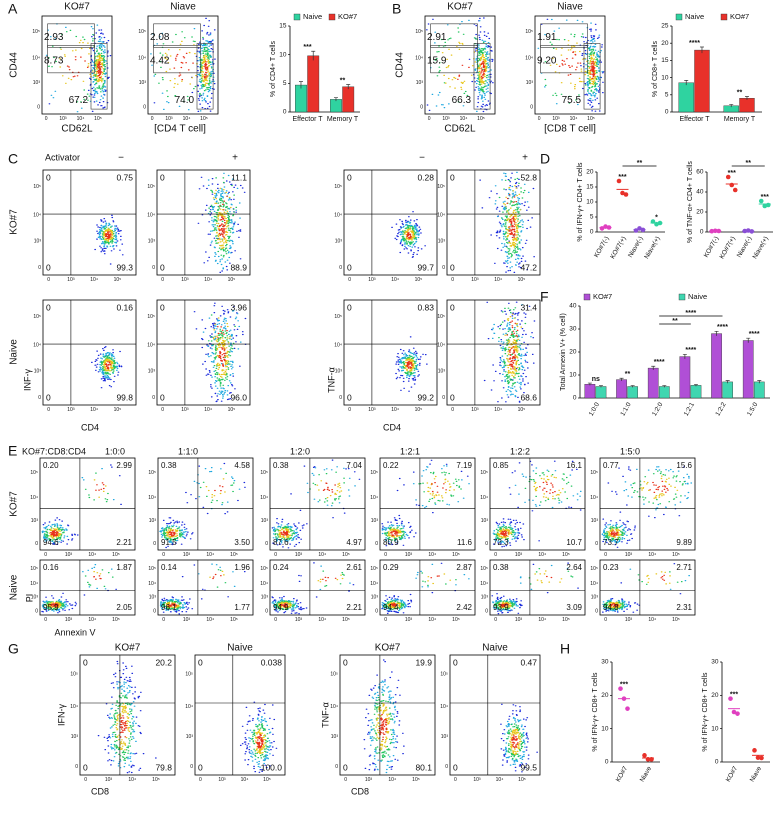  What do you see at coordinates (520, 451) in the screenshot?
I see `column-header: 1:2:2` at bounding box center [520, 451].